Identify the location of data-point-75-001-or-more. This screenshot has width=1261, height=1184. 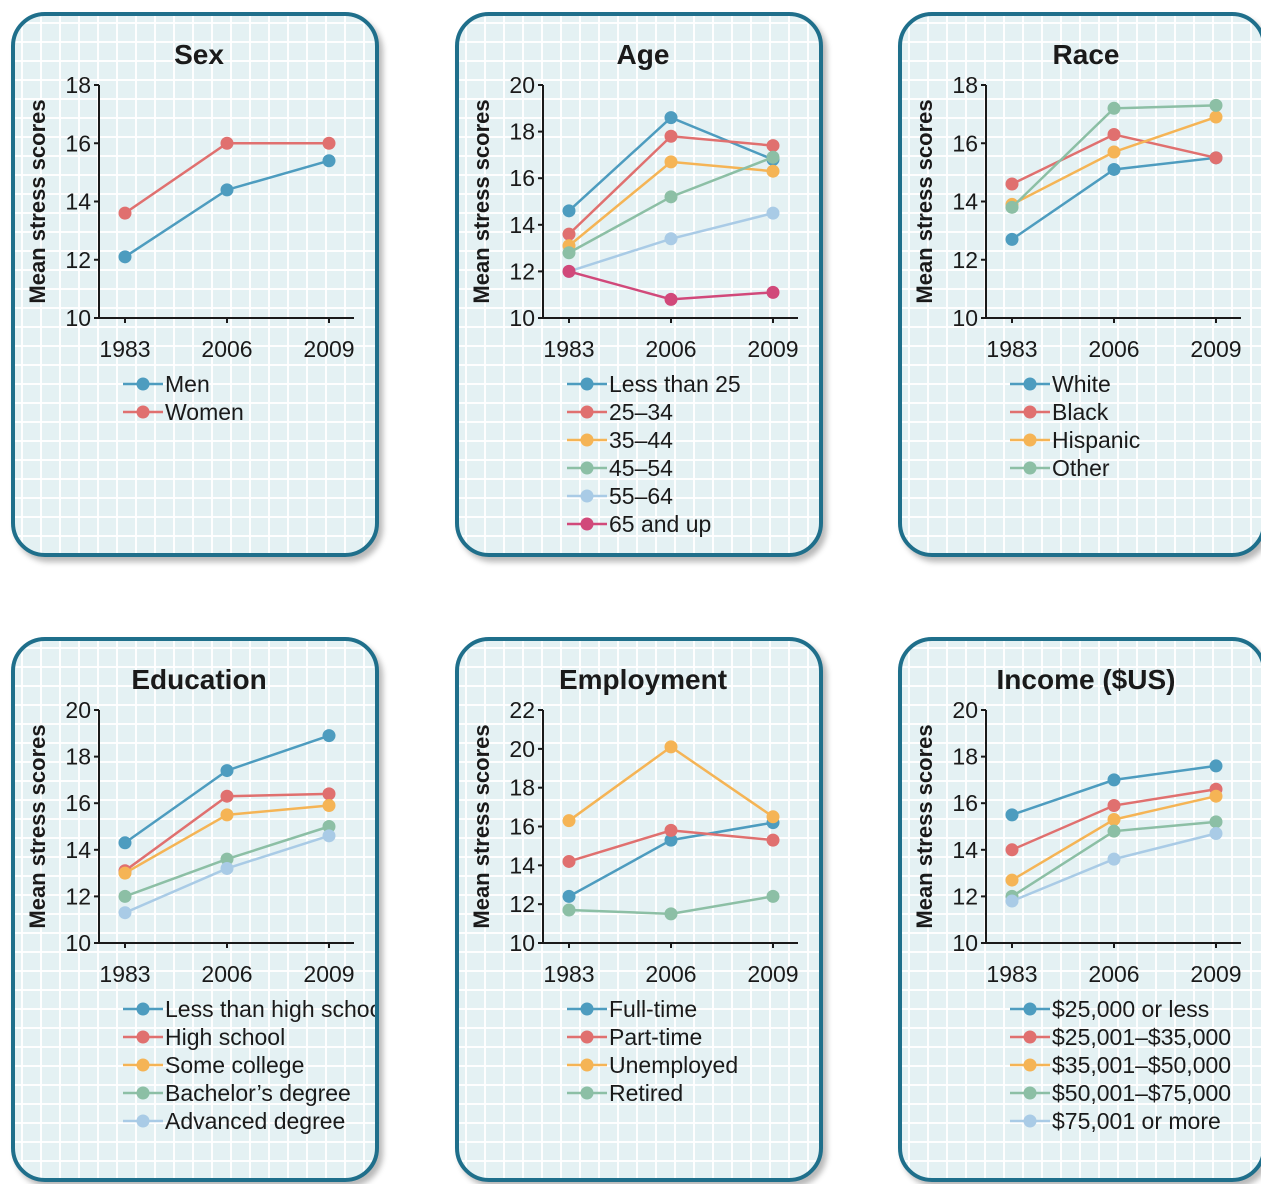
(1216, 833).